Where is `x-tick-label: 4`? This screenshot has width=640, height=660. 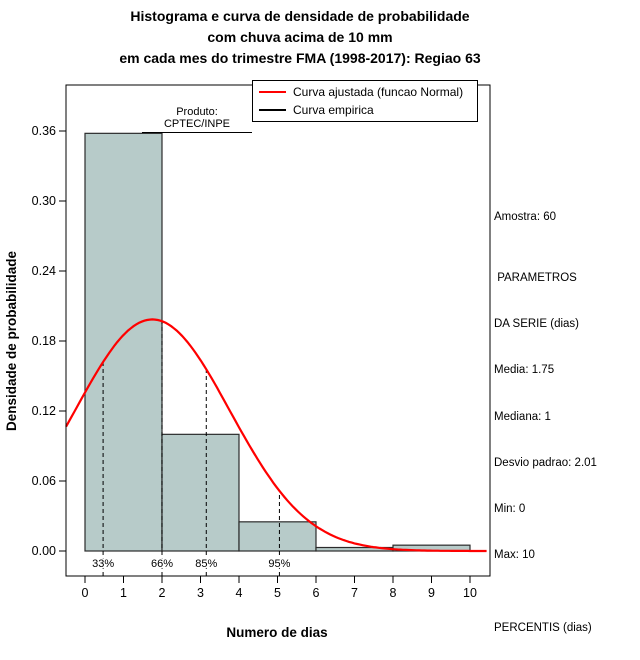 x-tick-label: 4 is located at coordinates (239, 593).